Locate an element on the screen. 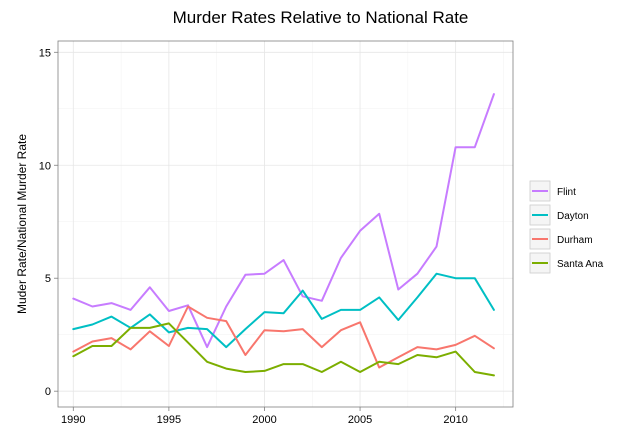 This screenshot has width=641, height=432. series-line-durham is located at coordinates (283, 337).